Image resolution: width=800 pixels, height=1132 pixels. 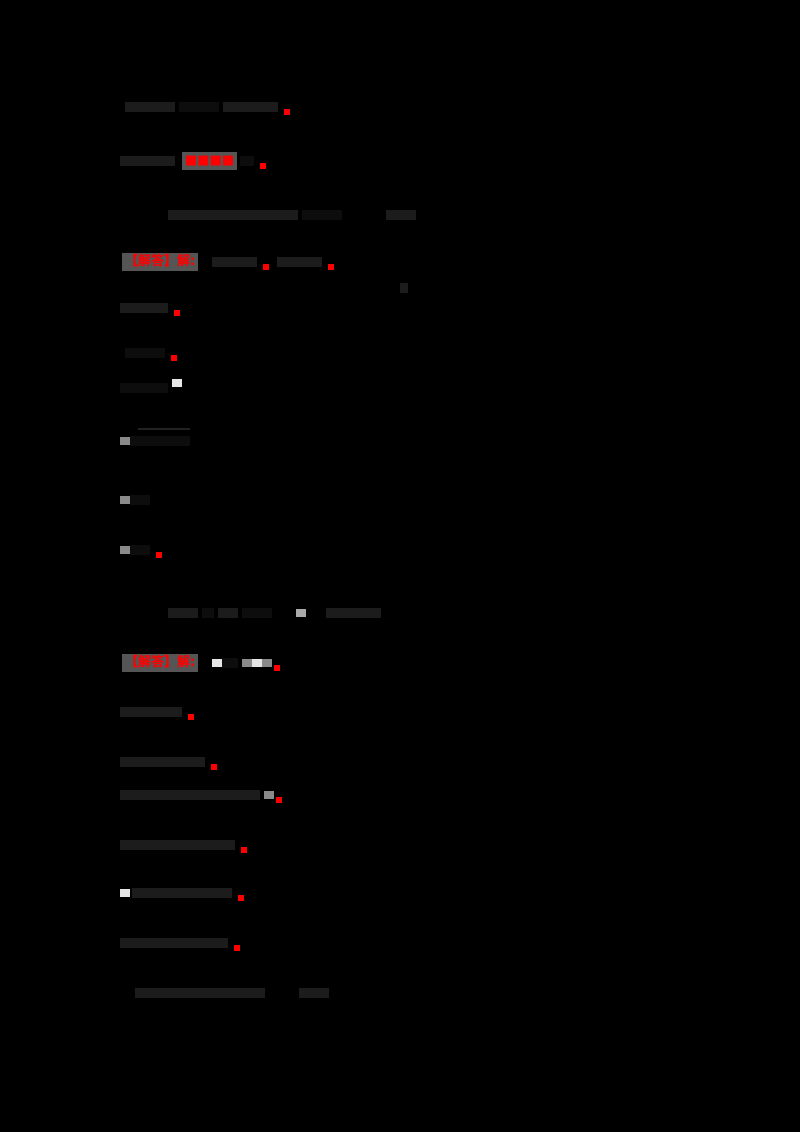 I want to click on solution-row-1: 【解答】解:, so click(x=228, y=262).